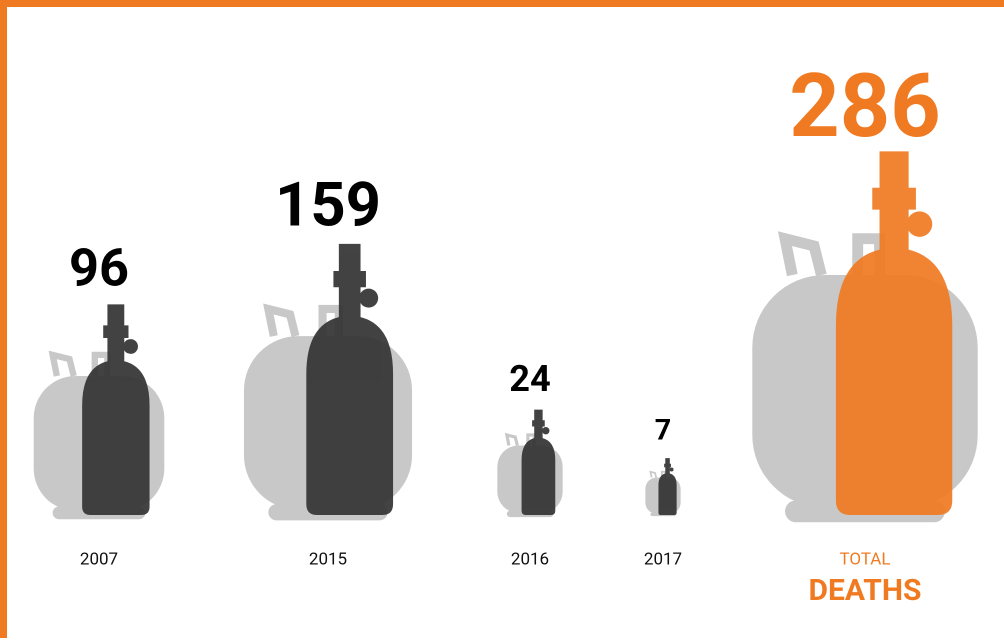 The height and width of the screenshot is (642, 1004). I want to click on value-label: 96, so click(99, 268).